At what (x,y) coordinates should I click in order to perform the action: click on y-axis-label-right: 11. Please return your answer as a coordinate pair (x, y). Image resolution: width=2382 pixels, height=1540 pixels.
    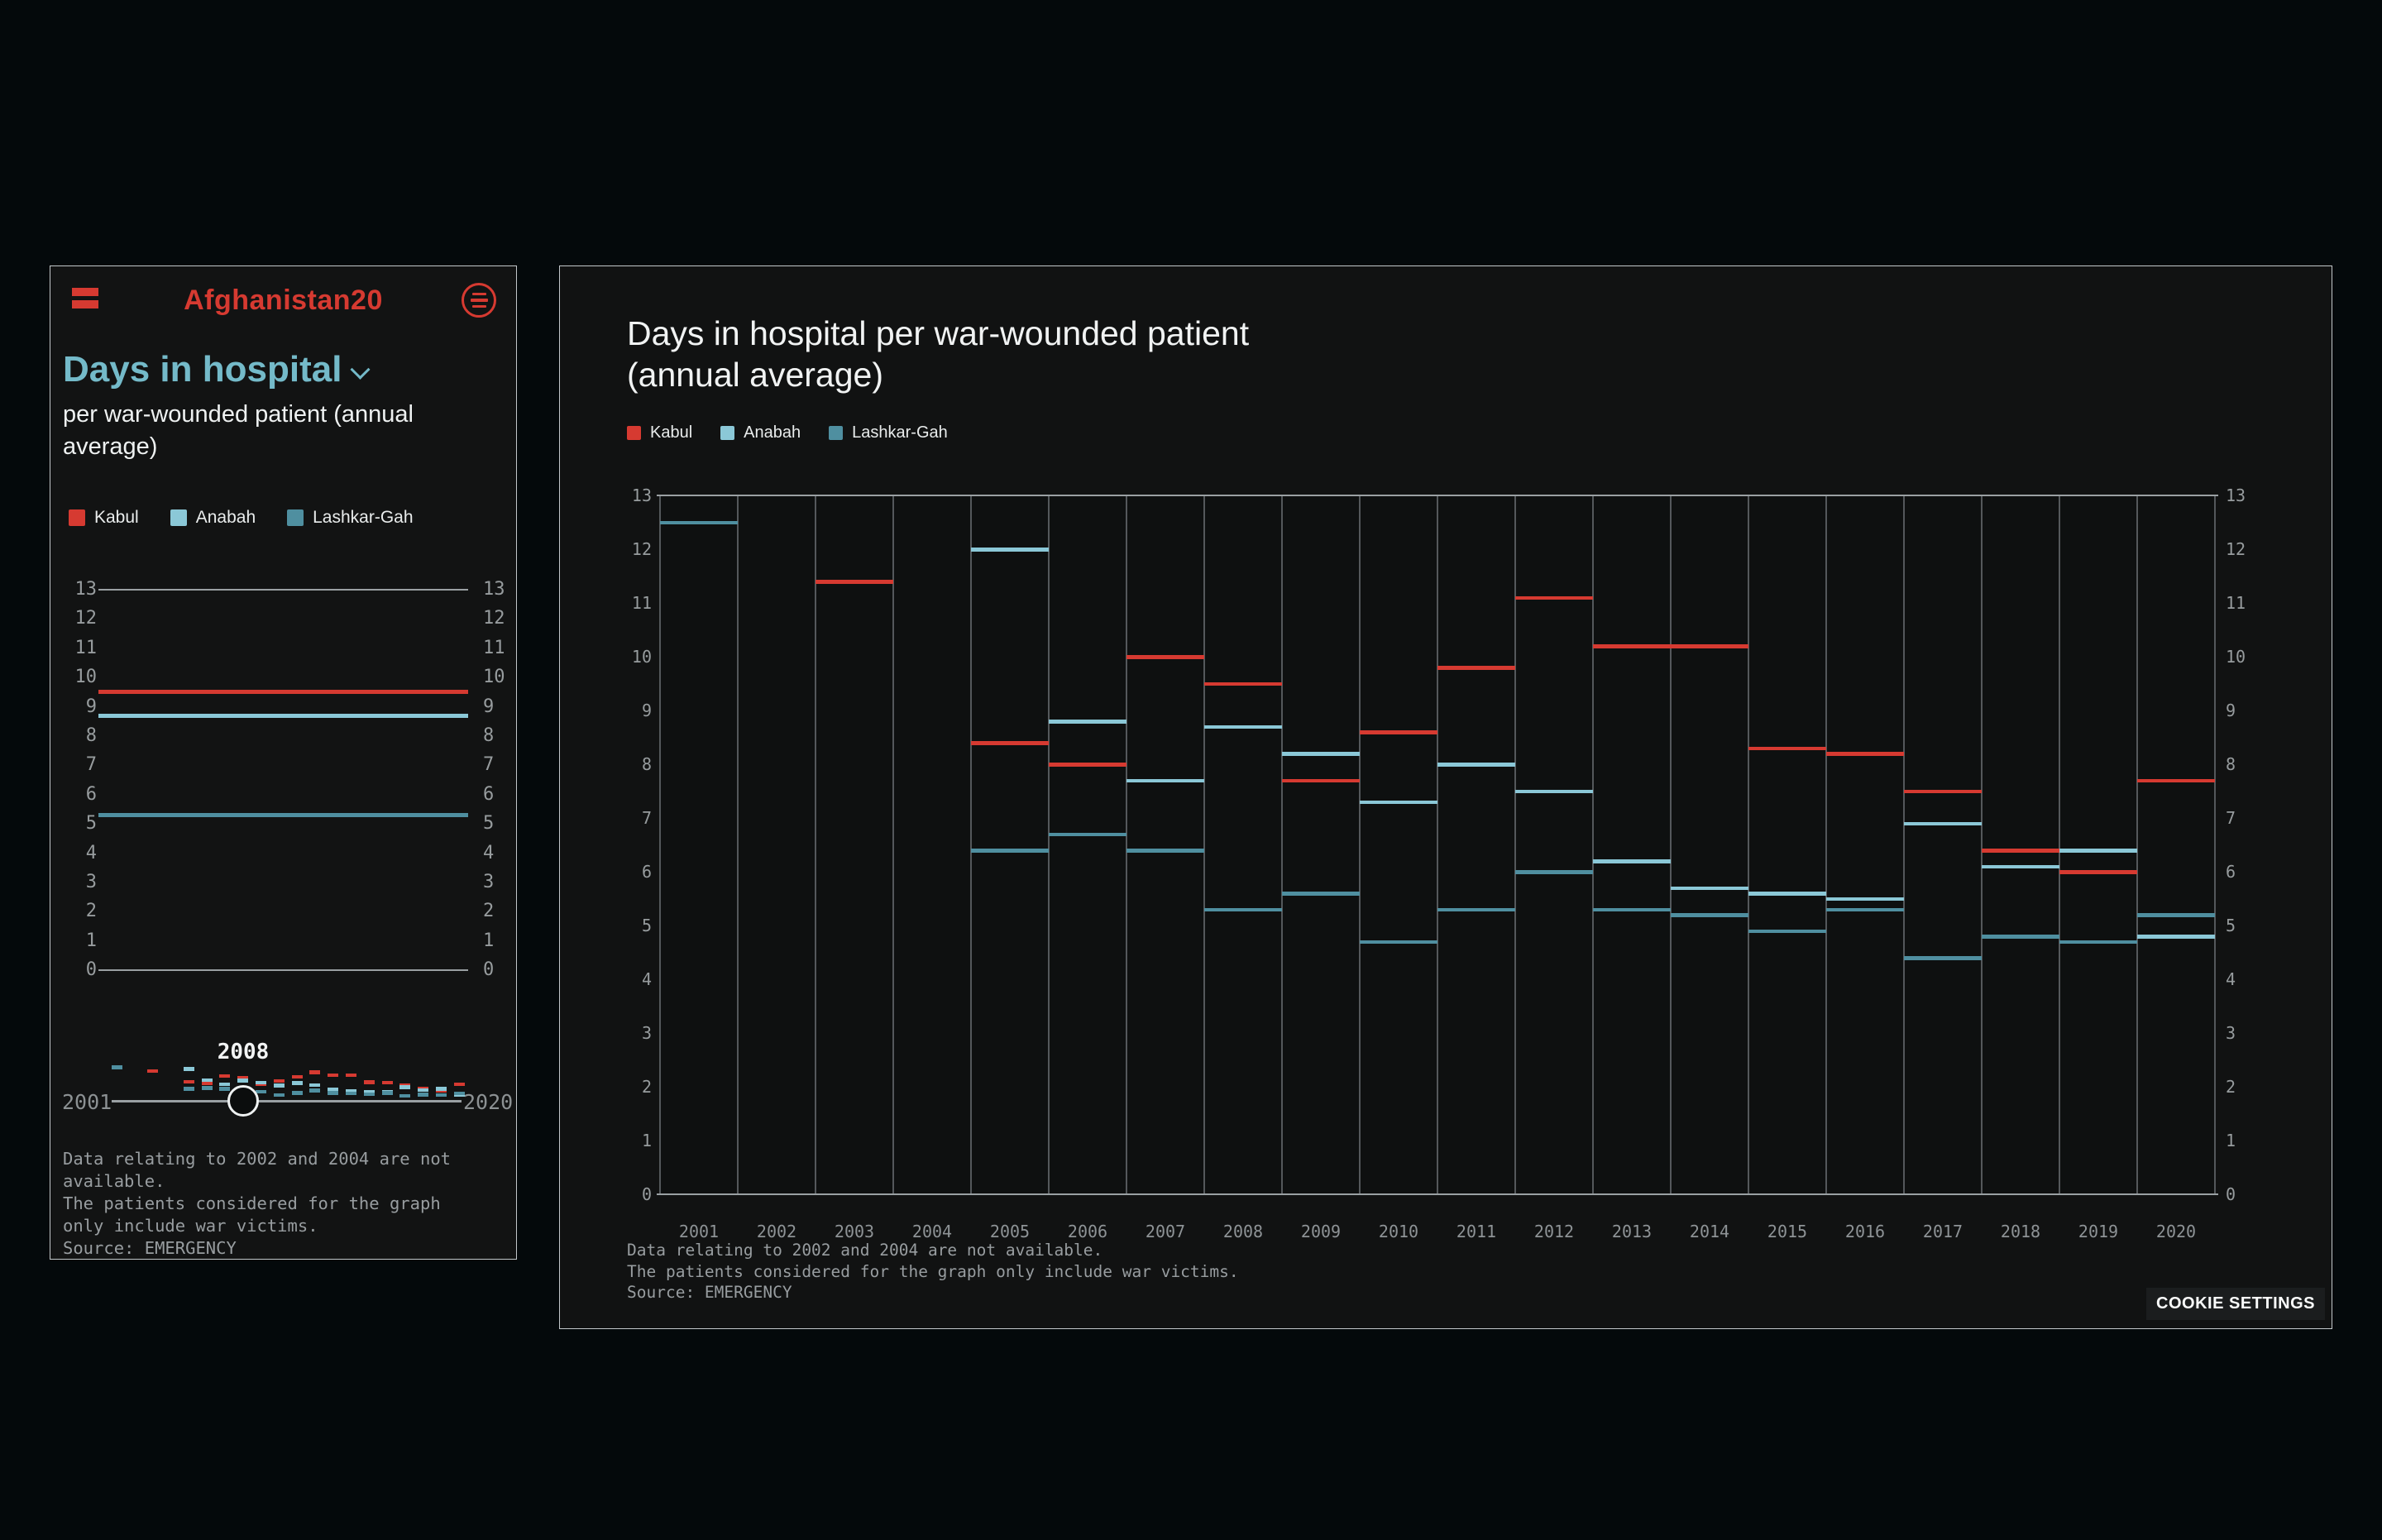
    Looking at the image, I should click on (2236, 603).